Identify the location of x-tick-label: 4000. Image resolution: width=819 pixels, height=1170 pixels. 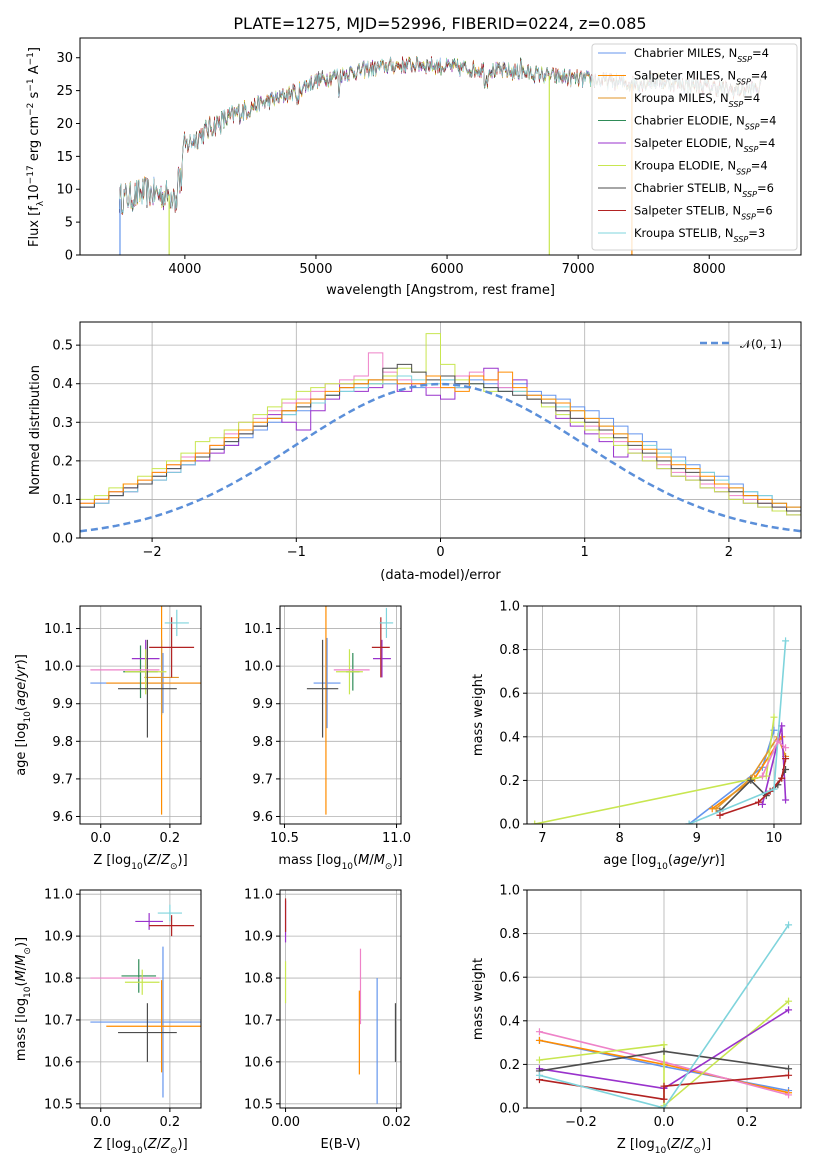
(184, 269).